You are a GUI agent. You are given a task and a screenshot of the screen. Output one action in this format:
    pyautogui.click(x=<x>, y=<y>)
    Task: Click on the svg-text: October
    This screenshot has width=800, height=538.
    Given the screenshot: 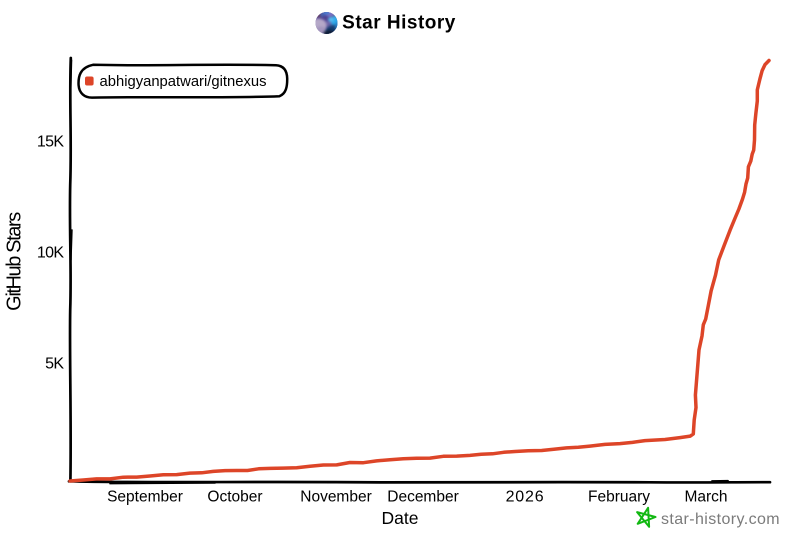 What is the action you would take?
    pyautogui.click(x=234, y=497)
    